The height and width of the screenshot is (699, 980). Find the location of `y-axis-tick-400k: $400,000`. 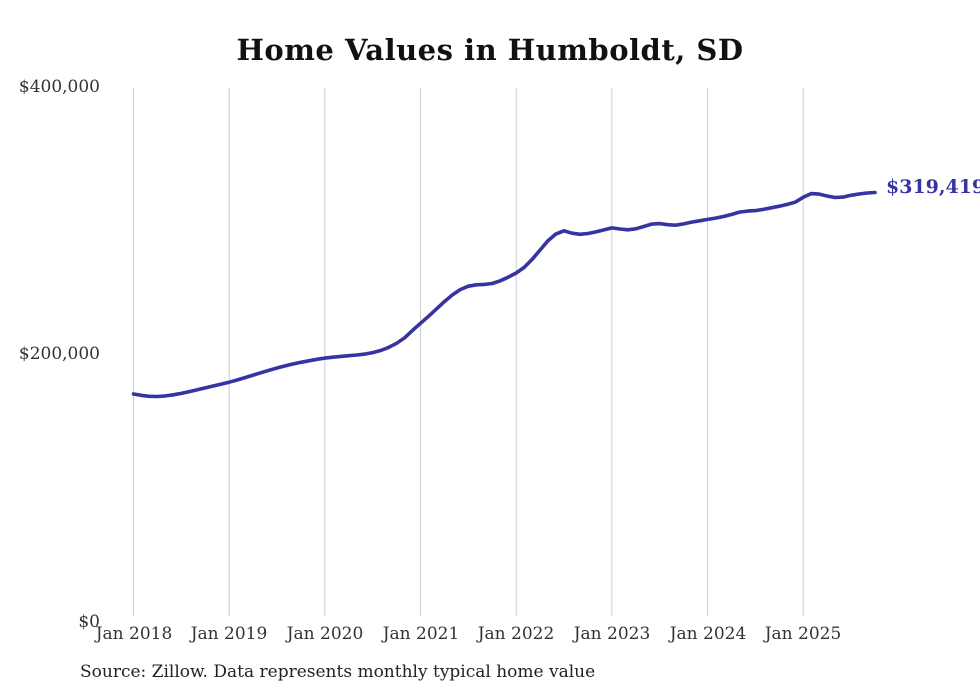

y-axis-tick-400k: $400,000 is located at coordinates (59, 87).